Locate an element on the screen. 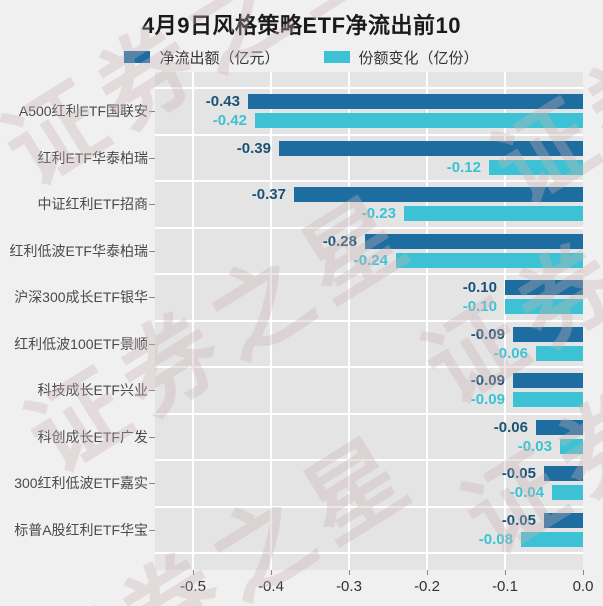 The width and height of the screenshot is (603, 606). share-change-value-label: -0.23 is located at coordinates (378, 213).